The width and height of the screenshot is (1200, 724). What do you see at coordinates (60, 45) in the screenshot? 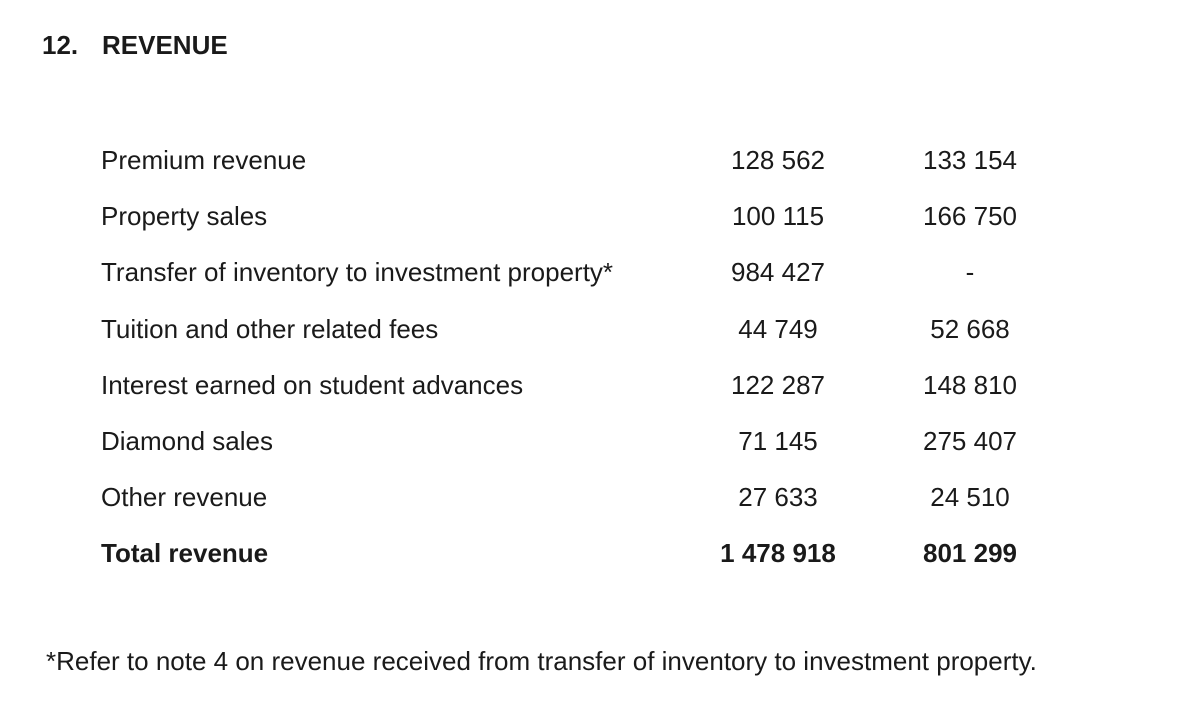
I see `section-number: 12.` at bounding box center [60, 45].